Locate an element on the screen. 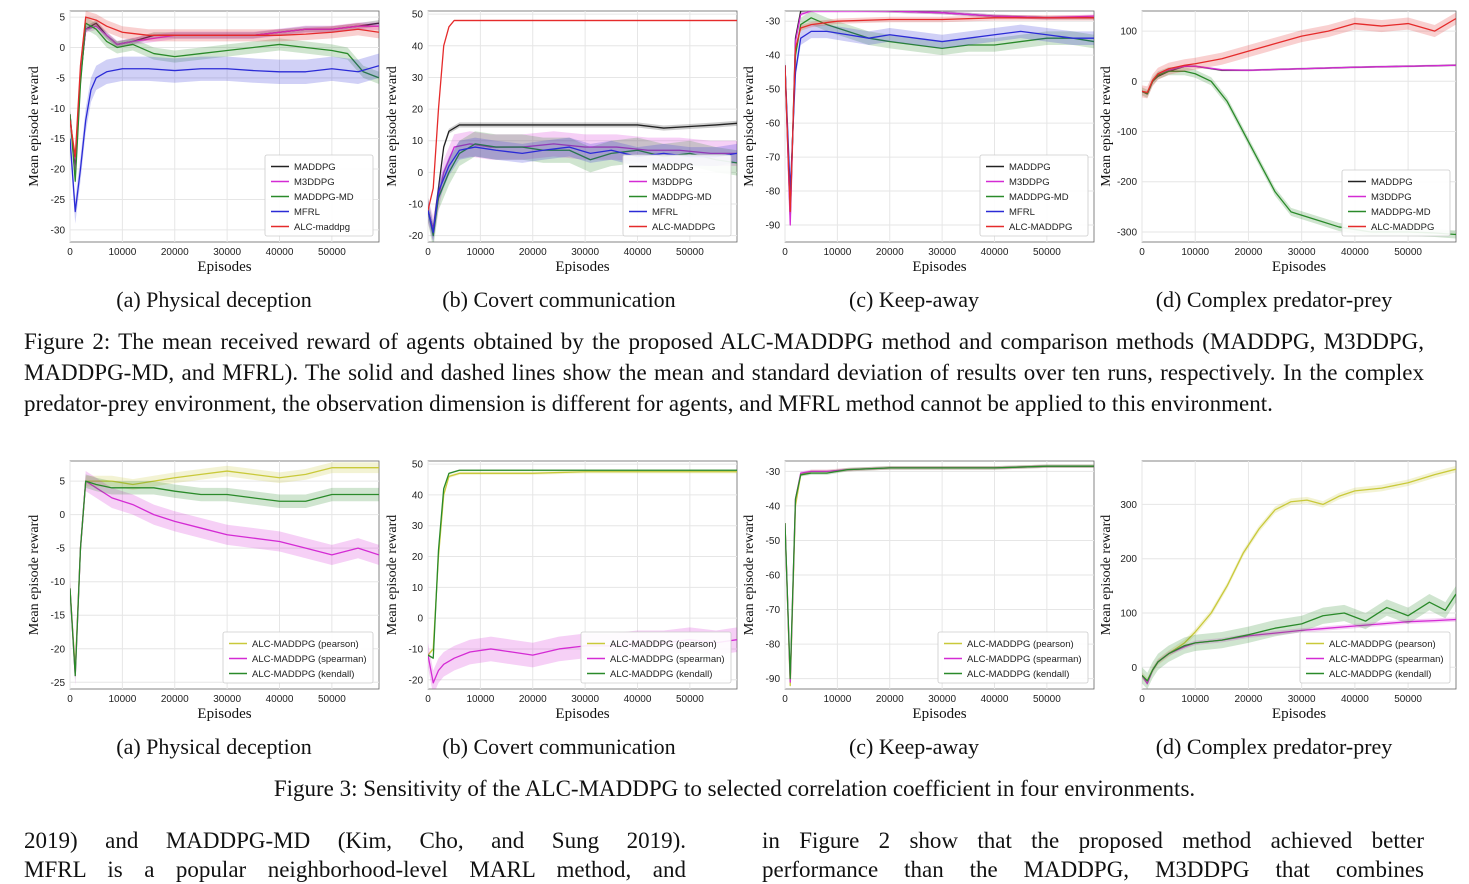  y-tick-label: 10 is located at coordinates (418, 588).